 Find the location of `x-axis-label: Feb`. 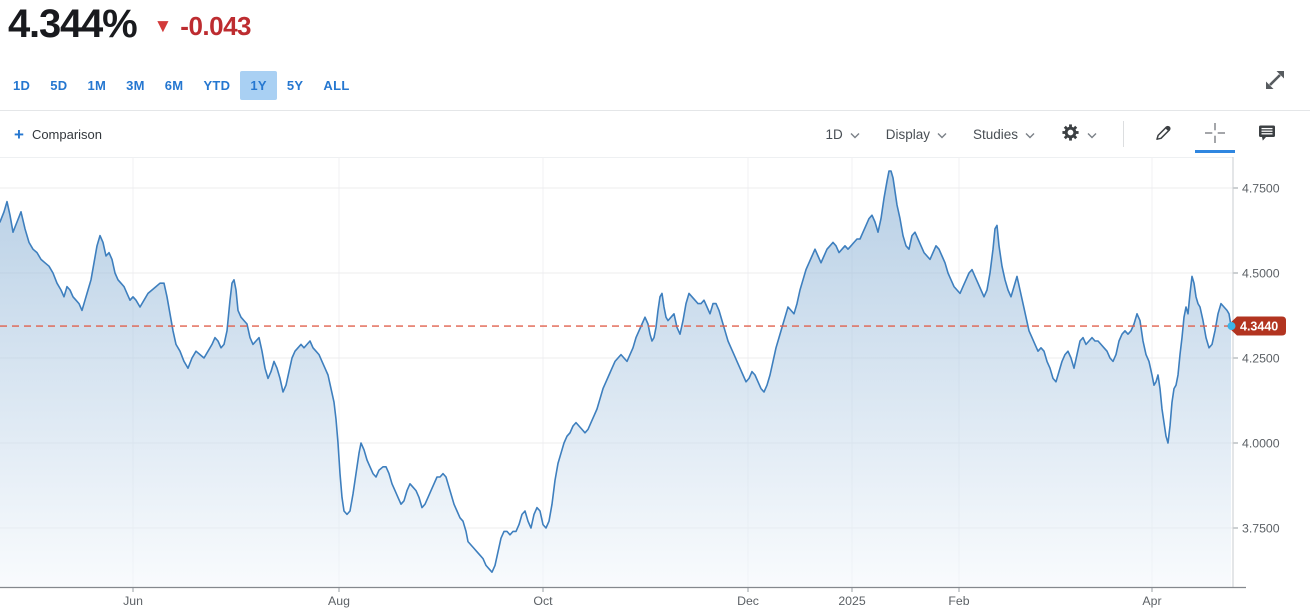

x-axis-label: Feb is located at coordinates (958, 601).